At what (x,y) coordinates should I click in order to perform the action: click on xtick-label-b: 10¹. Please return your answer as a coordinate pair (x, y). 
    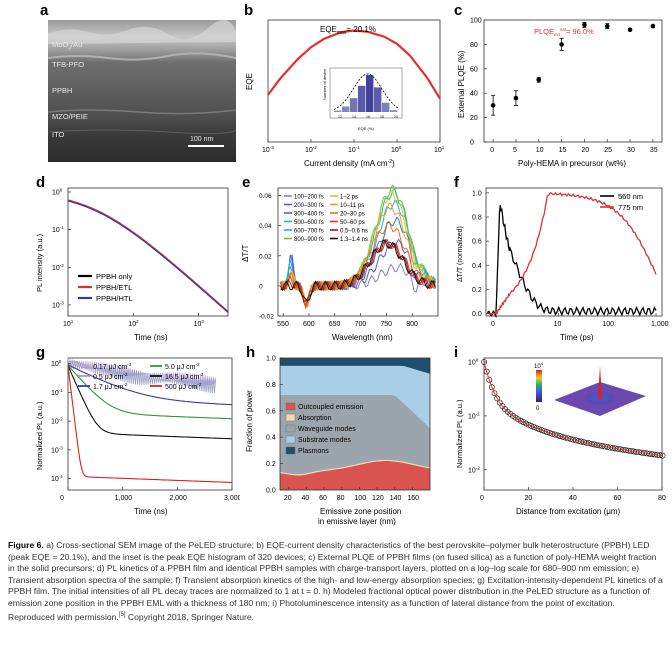
    Looking at the image, I should click on (439, 149).